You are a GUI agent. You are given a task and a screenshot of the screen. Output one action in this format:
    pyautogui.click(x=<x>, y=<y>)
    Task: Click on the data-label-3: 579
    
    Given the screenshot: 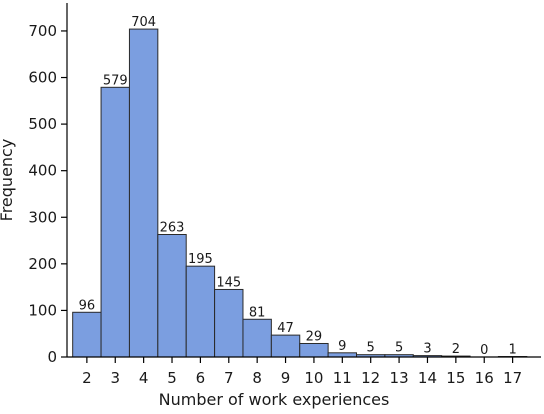 What is the action you would take?
    pyautogui.click(x=115, y=80)
    